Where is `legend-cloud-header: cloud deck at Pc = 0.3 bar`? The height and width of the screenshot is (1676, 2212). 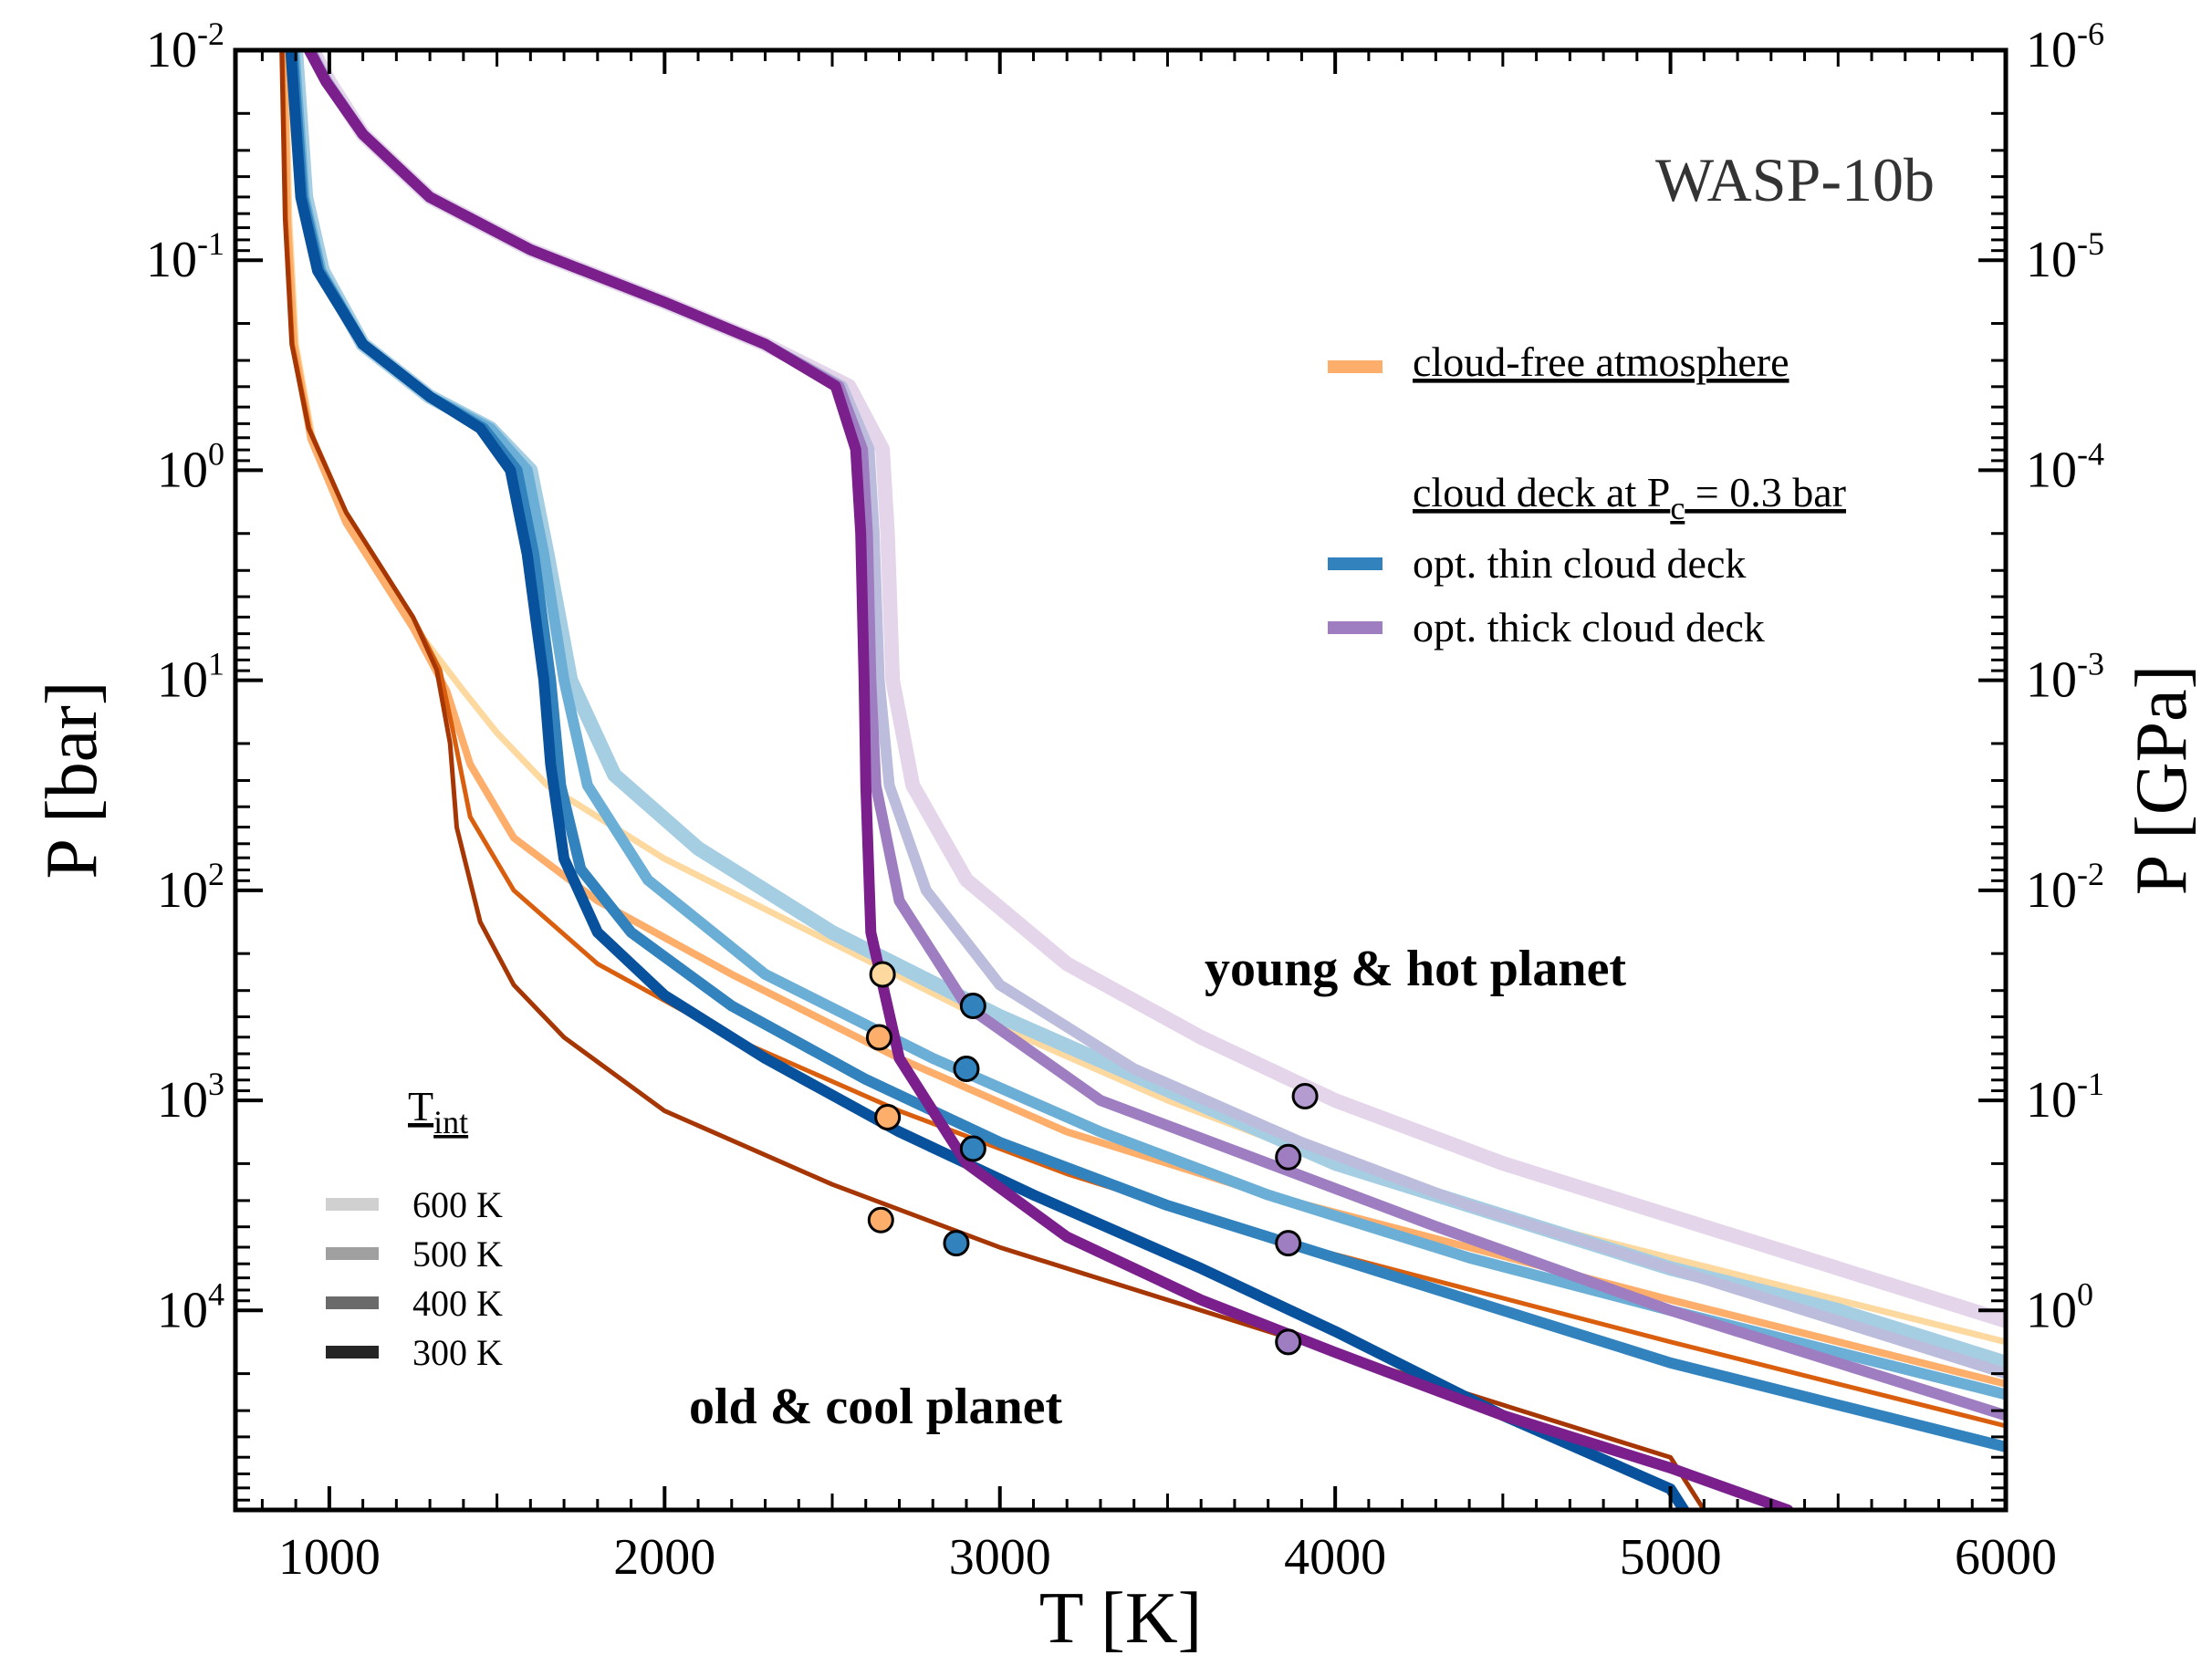
legend-cloud-header: cloud deck at Pc = 0.3 bar is located at coordinates (1629, 498).